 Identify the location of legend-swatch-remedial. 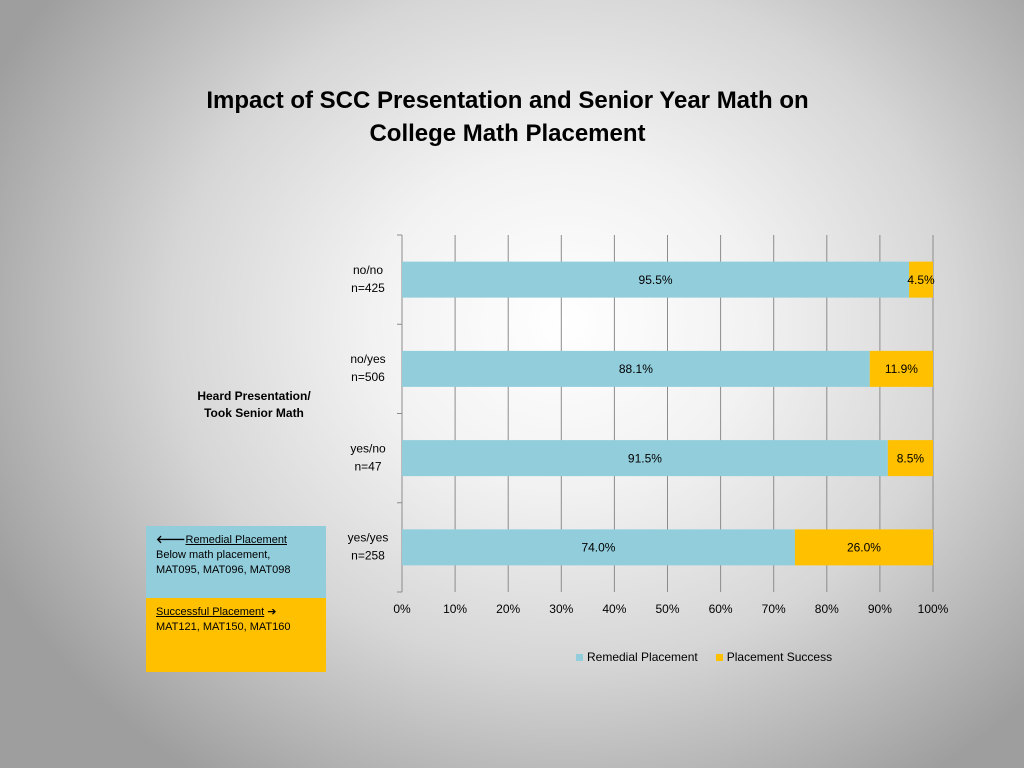
(579, 657).